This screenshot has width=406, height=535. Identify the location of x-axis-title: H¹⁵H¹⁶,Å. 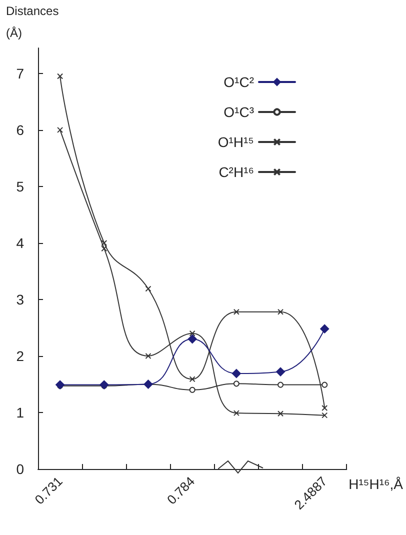
(376, 484).